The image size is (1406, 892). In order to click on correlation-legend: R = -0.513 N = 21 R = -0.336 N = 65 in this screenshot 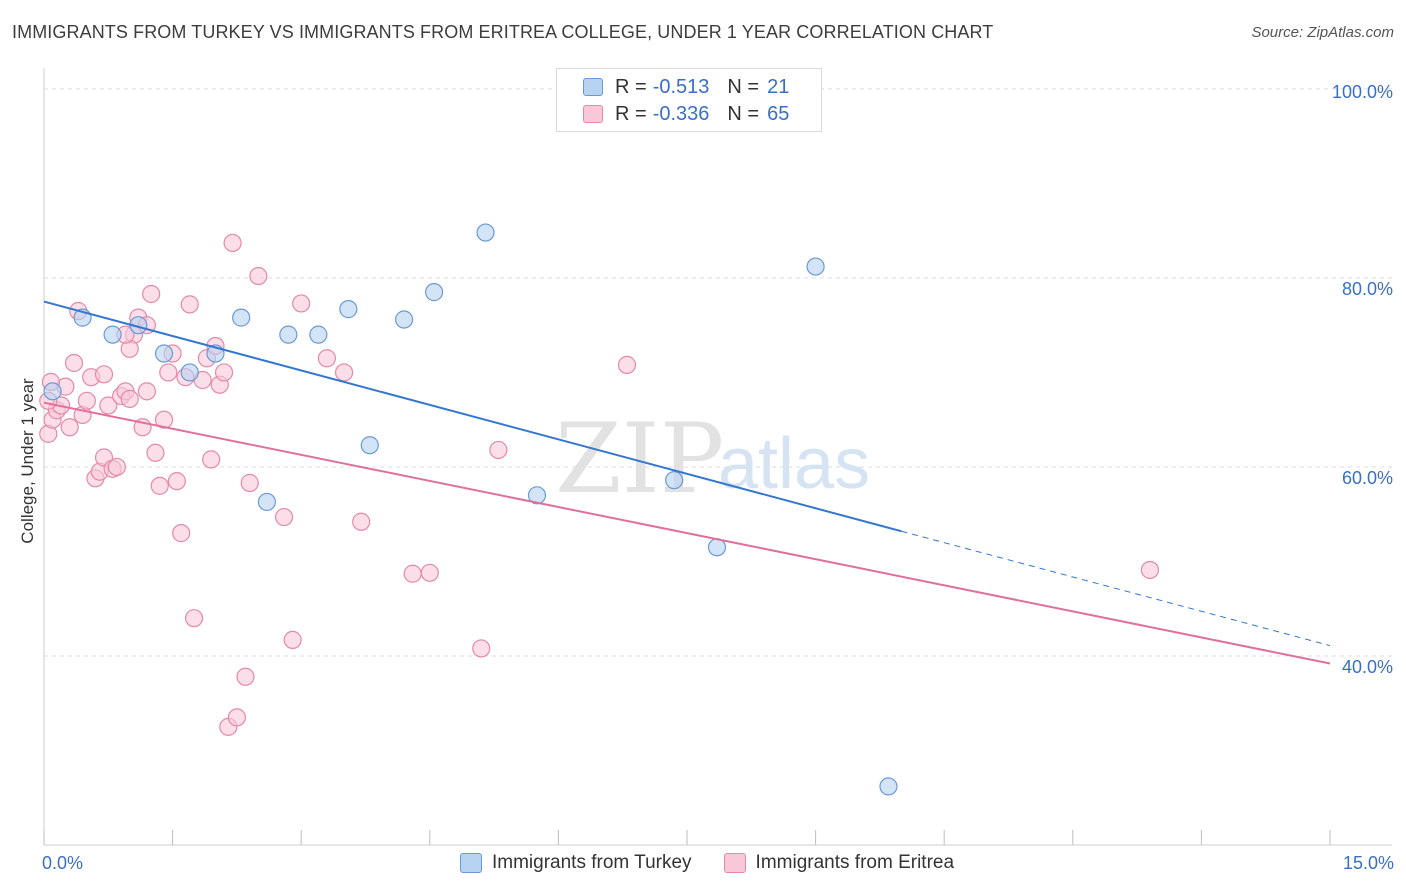, I will do `click(689, 100)`.